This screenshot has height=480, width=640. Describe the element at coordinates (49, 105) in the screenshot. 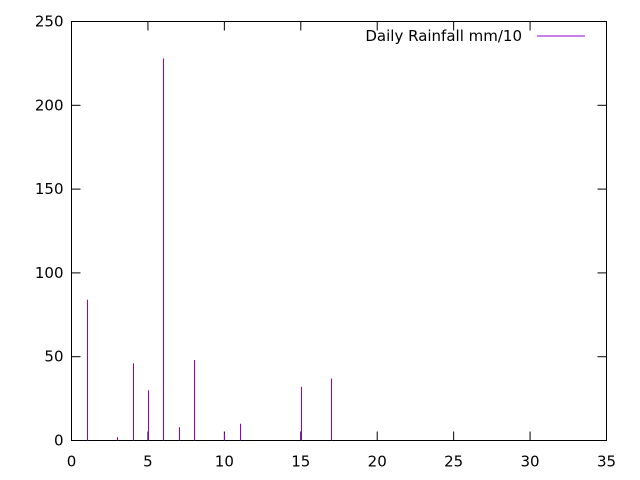

I see `y-tick-label: 200` at that location.